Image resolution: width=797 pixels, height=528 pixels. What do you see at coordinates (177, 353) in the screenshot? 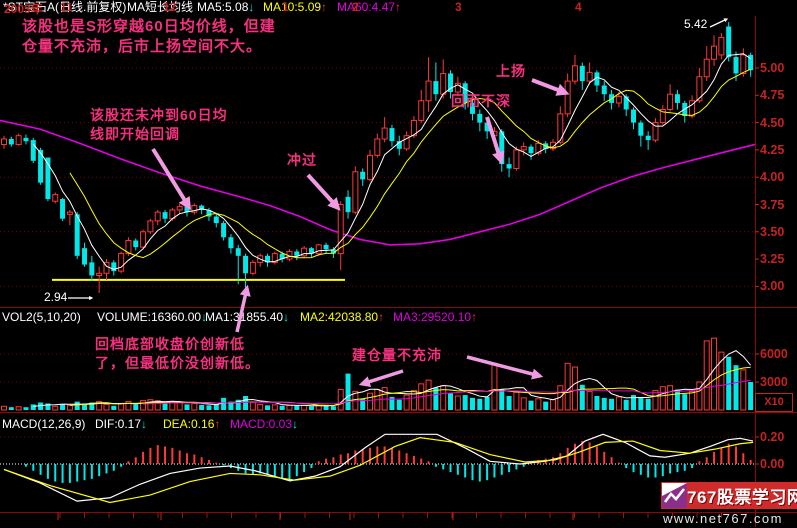
I see `annotation-vol-note1: 回档底部收盘价创新低 了，但最低价没创新低。` at bounding box center [177, 353].